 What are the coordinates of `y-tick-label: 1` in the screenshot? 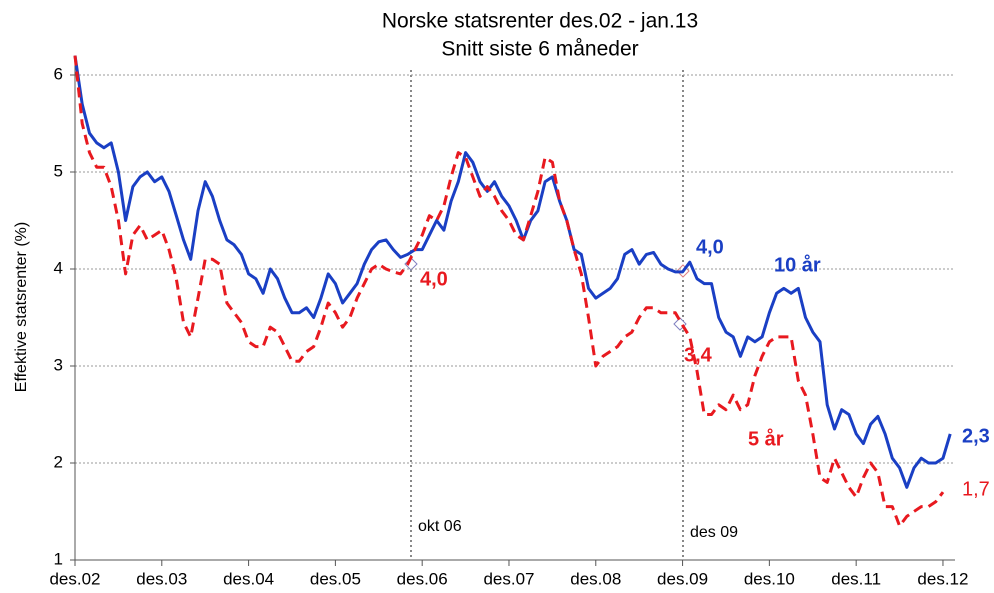 It's located at (58, 558).